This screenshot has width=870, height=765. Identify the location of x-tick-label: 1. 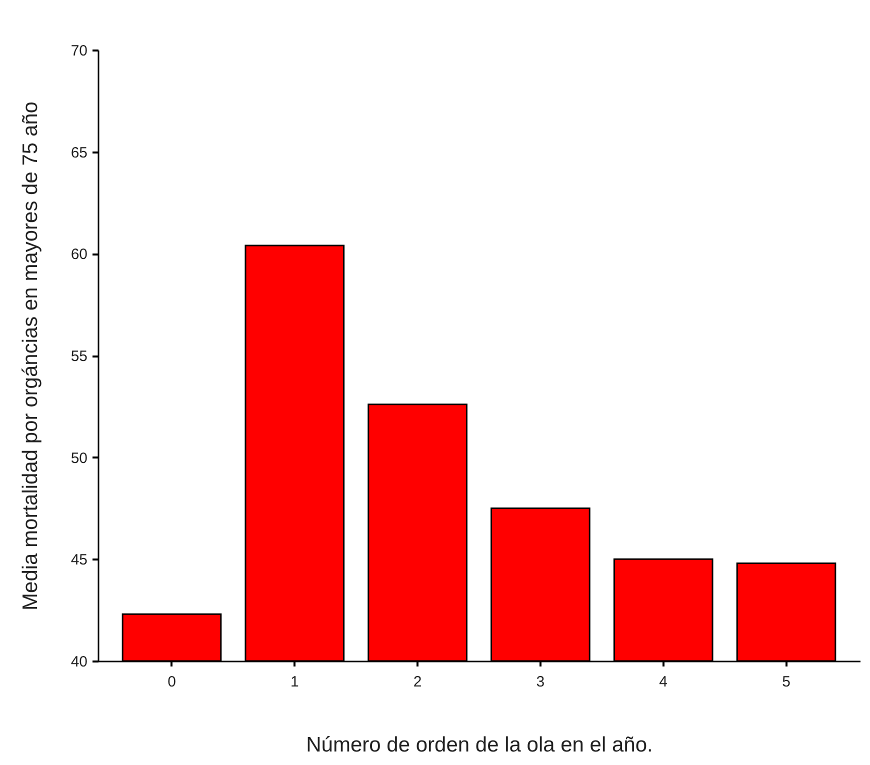
(294, 682).